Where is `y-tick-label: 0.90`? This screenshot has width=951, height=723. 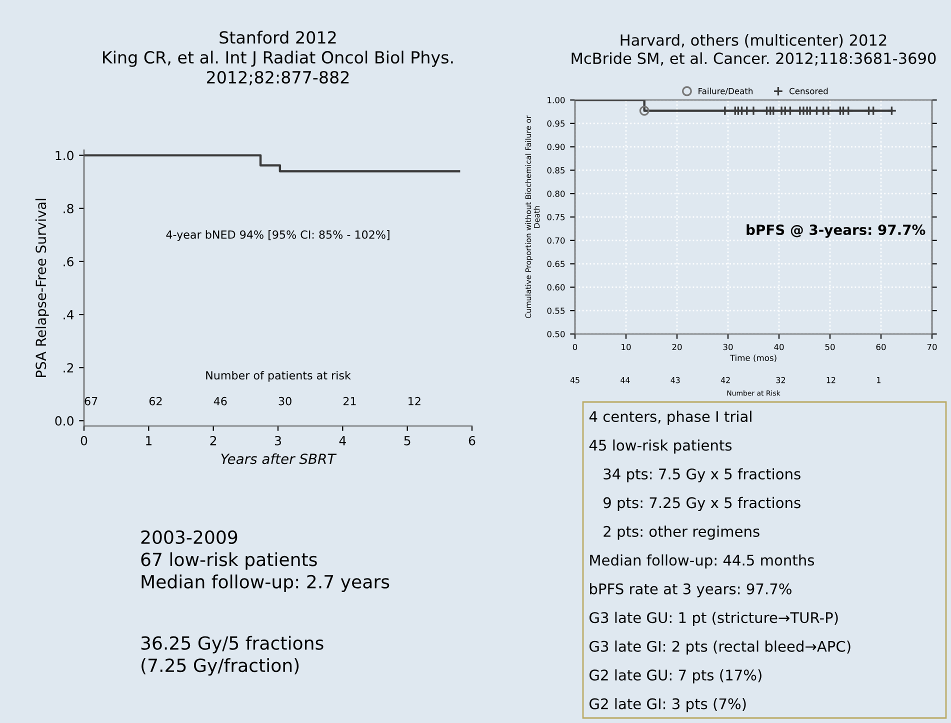
y-tick-label: 0.90 is located at coordinates (556, 147).